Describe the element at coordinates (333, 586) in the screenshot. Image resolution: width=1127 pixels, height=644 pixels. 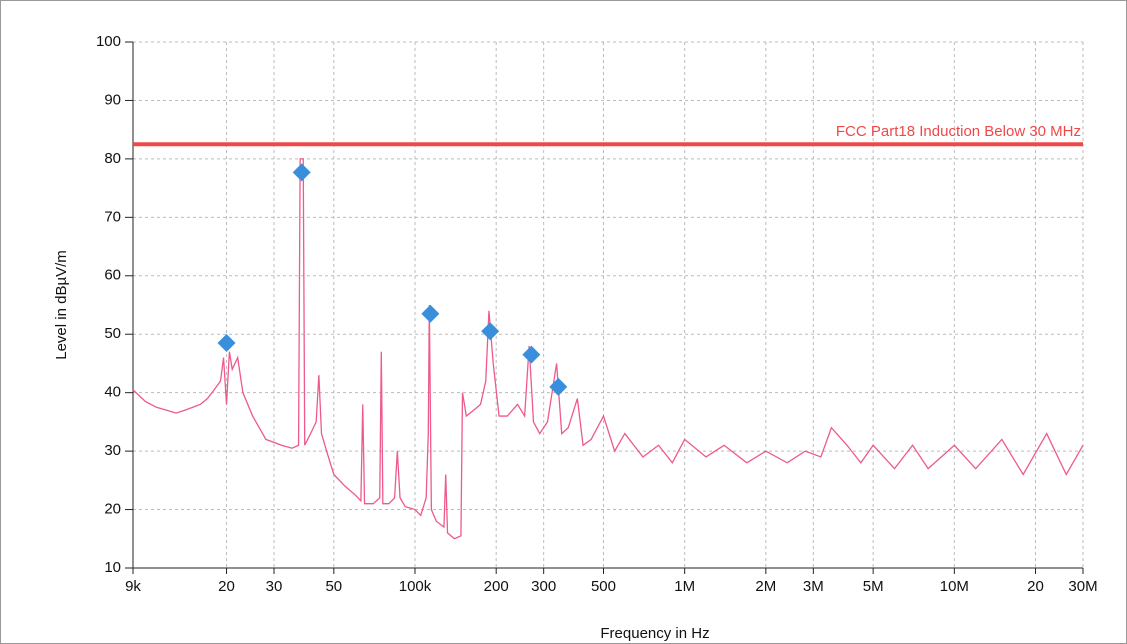
I see `x-tick-label: 50` at that location.